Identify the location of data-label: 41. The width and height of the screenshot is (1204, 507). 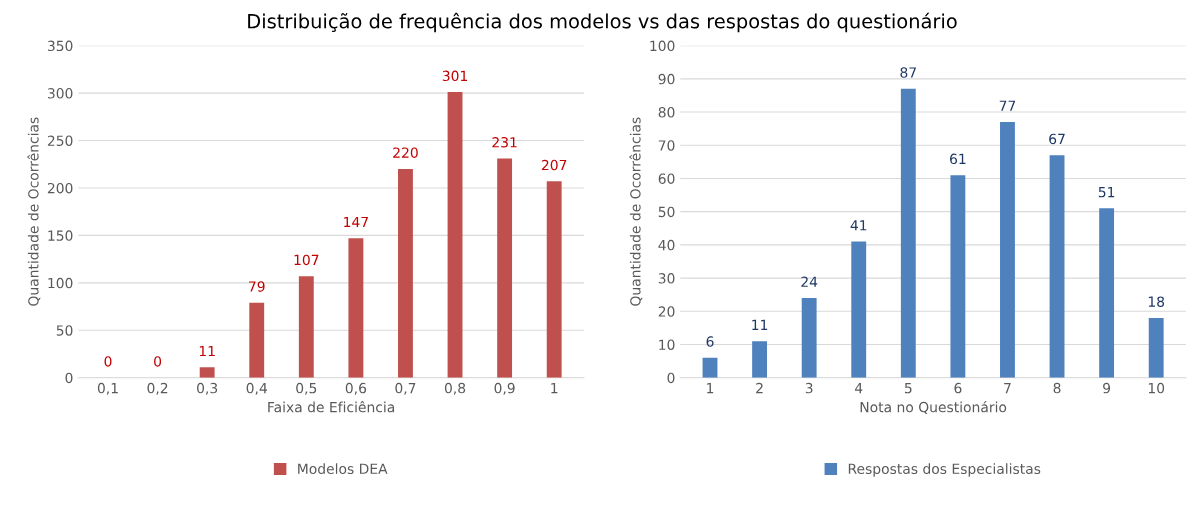
(858, 225).